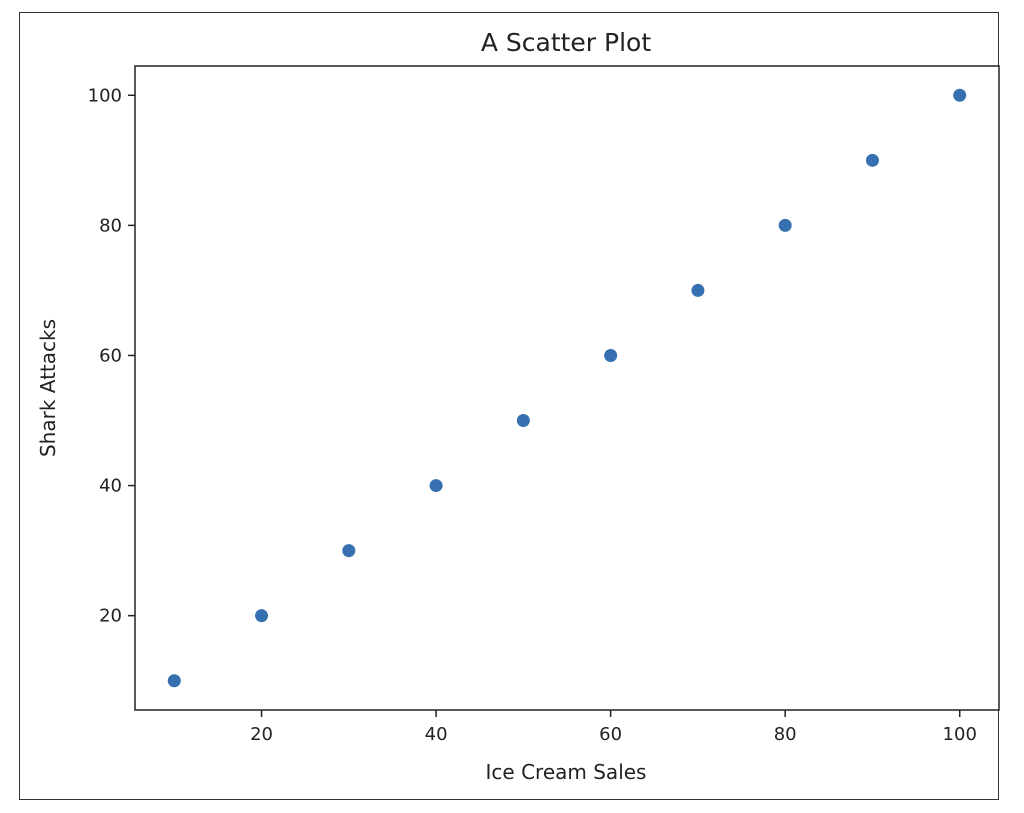 This screenshot has width=1024, height=813. What do you see at coordinates (110, 225) in the screenshot?
I see `y-tick-label: 80` at bounding box center [110, 225].